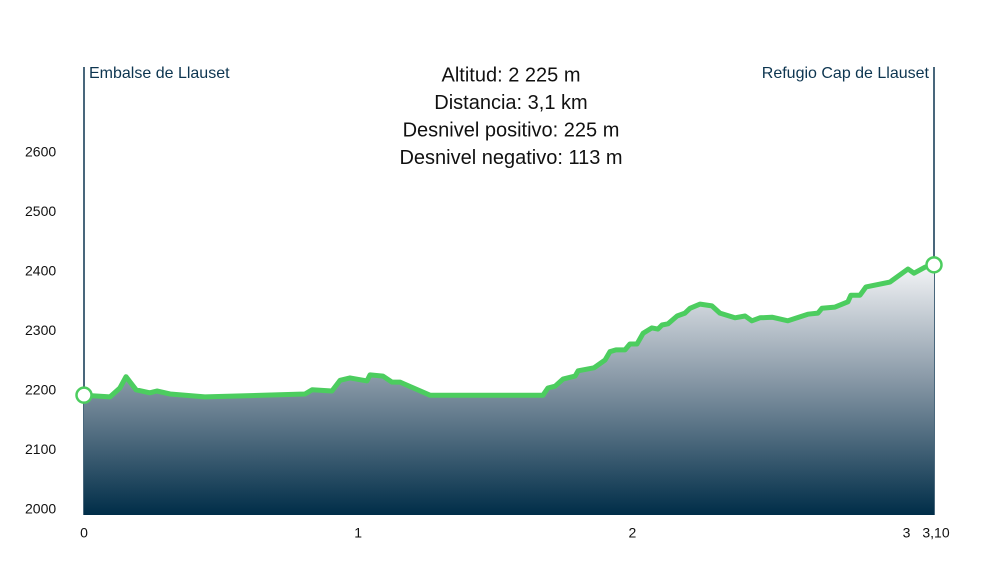  Describe the element at coordinates (632, 533) in the screenshot. I see `x-tick-label: 2` at that location.